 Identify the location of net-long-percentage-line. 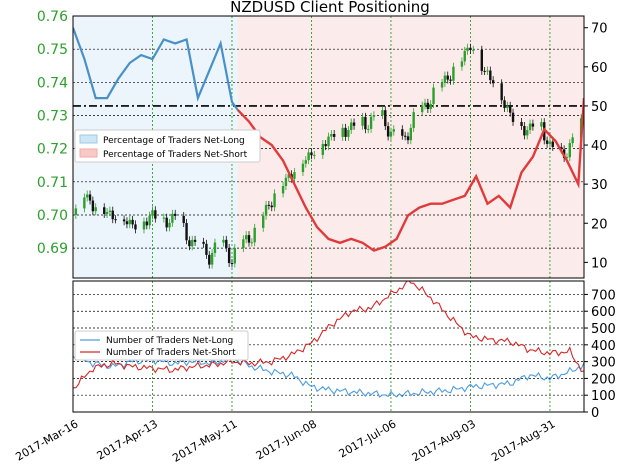
(156, 69).